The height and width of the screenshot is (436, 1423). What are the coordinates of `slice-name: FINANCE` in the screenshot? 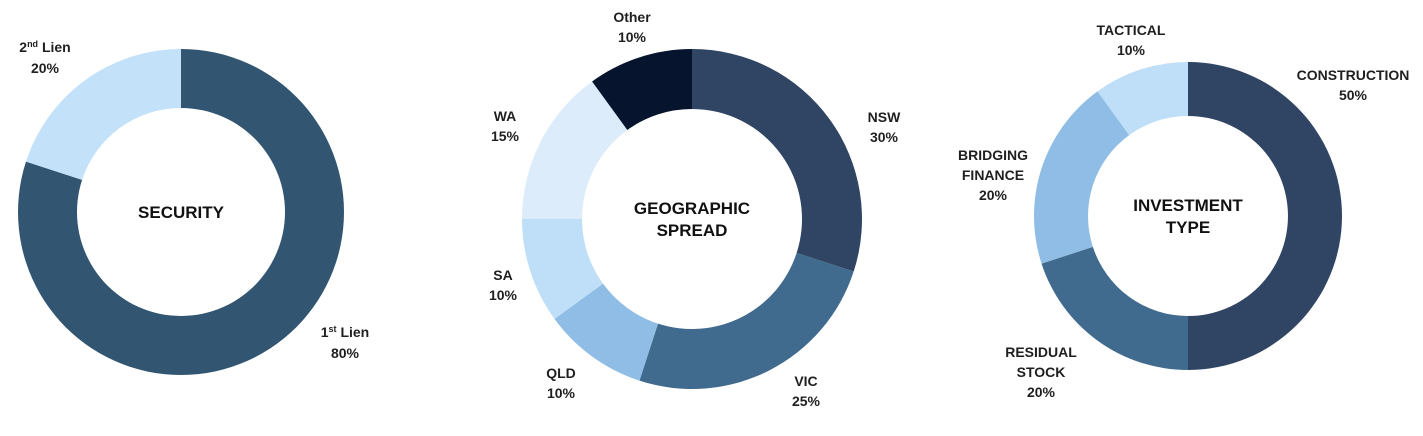 It's located at (993, 175).